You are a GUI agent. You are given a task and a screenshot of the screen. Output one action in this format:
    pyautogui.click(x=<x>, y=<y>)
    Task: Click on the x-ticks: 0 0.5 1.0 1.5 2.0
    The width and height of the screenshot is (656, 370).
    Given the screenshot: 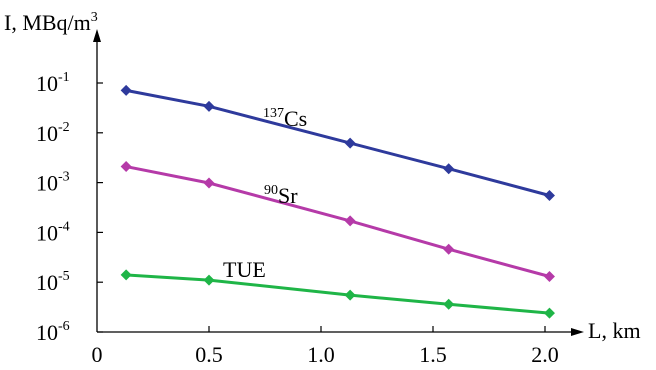 What is the action you would take?
    pyautogui.click(x=325, y=346)
    